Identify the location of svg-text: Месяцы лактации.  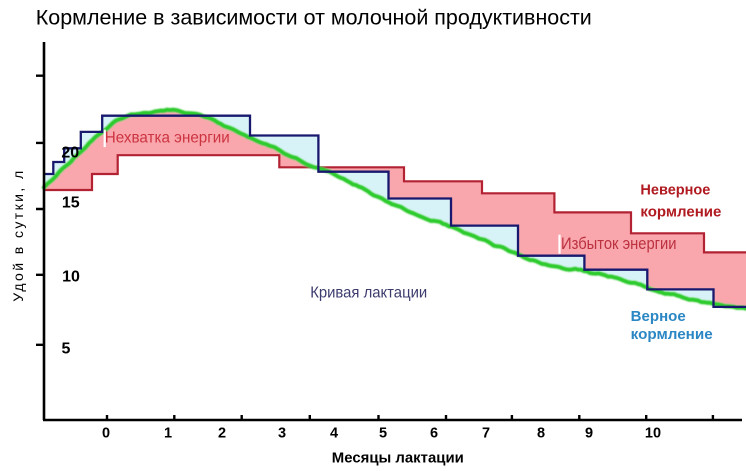
(398, 457).